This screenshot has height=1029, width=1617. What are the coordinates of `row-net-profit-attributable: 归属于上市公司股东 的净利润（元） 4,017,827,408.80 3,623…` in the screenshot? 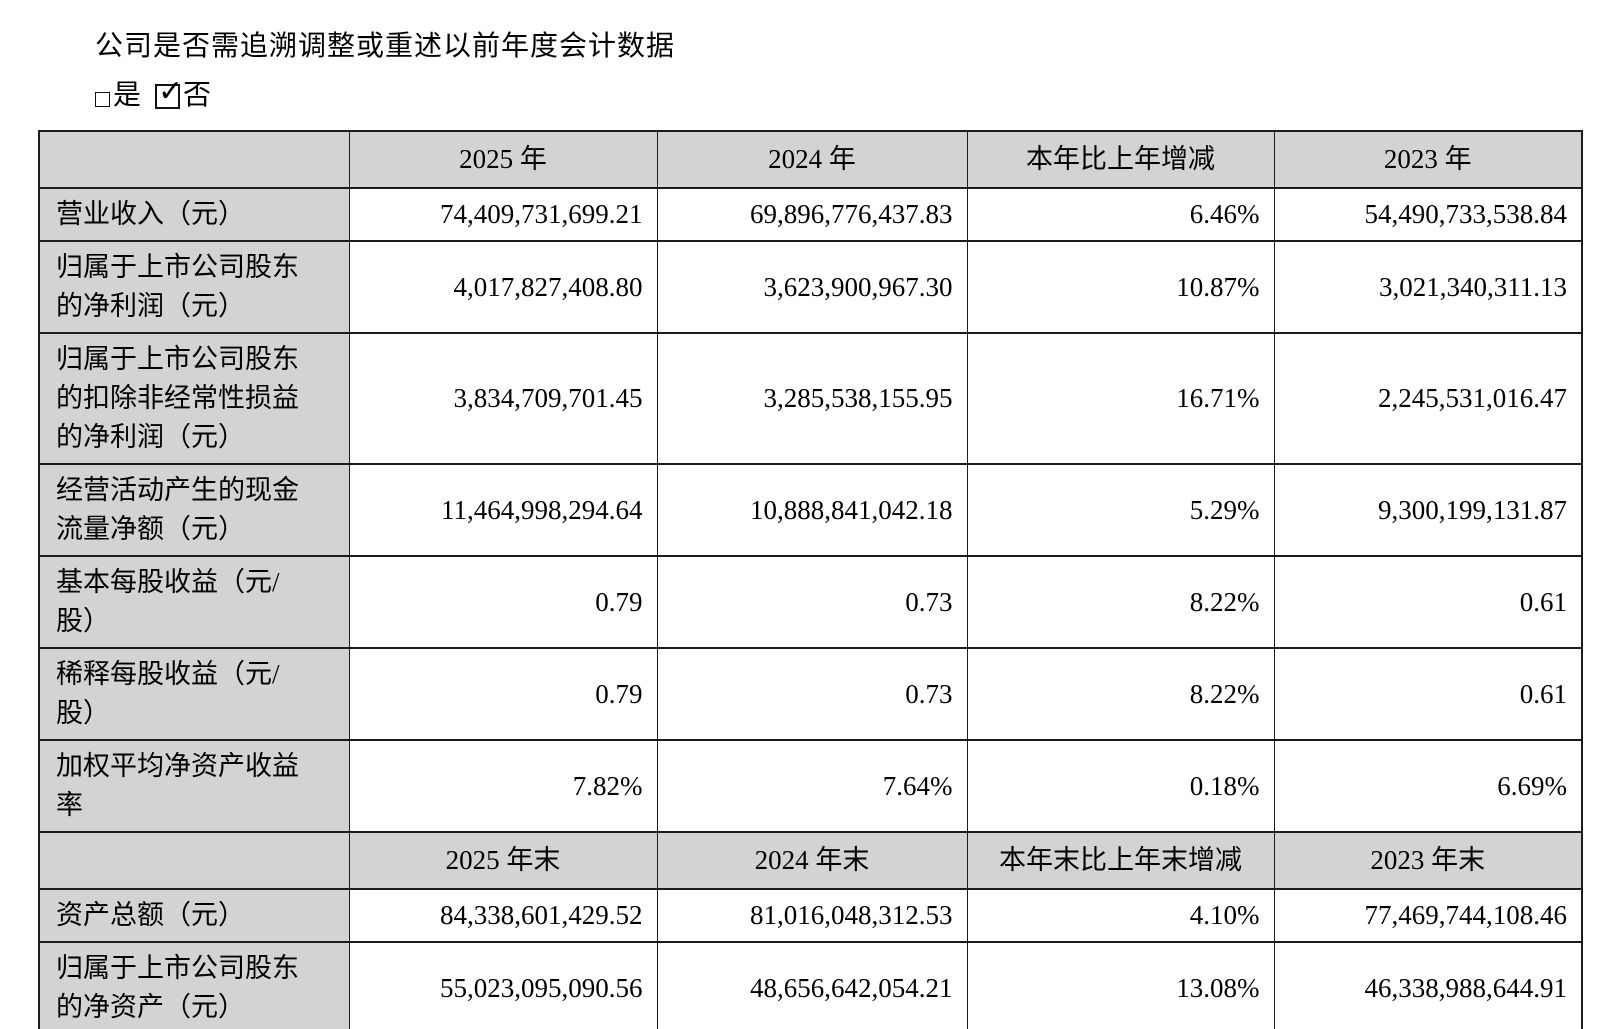 It's located at (810, 287).